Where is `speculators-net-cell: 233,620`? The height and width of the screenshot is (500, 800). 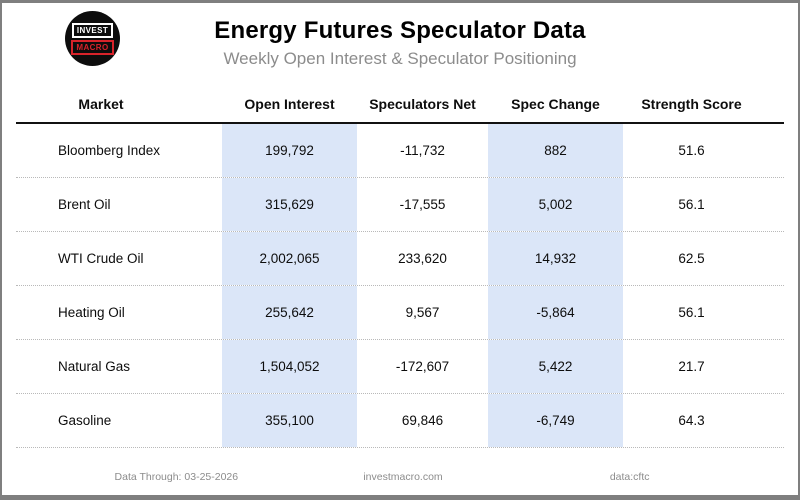 speculators-net-cell: 233,620 is located at coordinates (422, 258).